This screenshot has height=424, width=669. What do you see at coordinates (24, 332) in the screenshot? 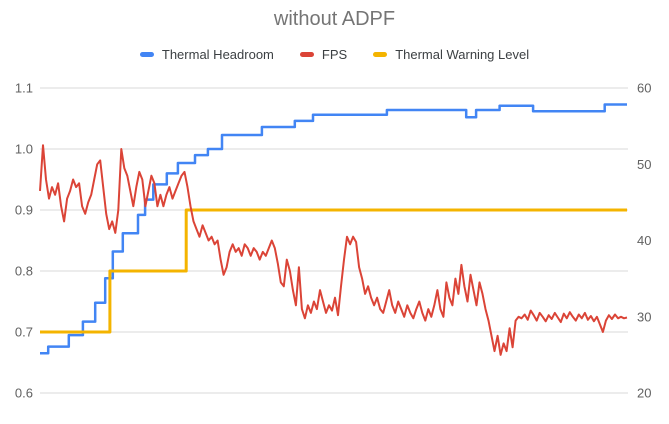
I see `svg-text: 0.7` at bounding box center [24, 332].